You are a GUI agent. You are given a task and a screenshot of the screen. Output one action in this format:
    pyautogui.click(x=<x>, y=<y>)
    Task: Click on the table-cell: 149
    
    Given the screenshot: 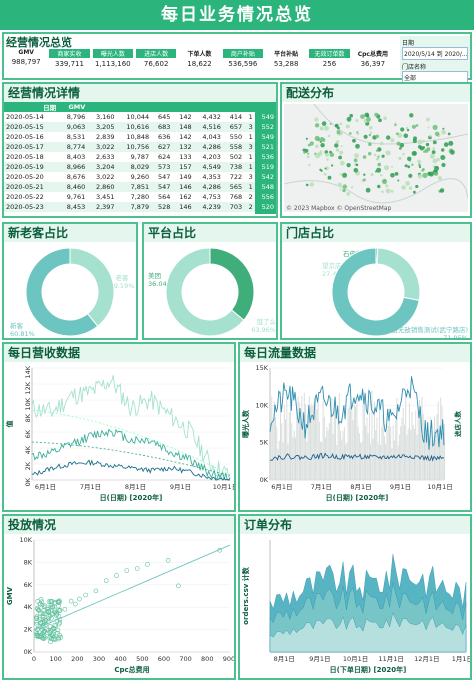 What is the action you would take?
    pyautogui.click(x=185, y=177)
    